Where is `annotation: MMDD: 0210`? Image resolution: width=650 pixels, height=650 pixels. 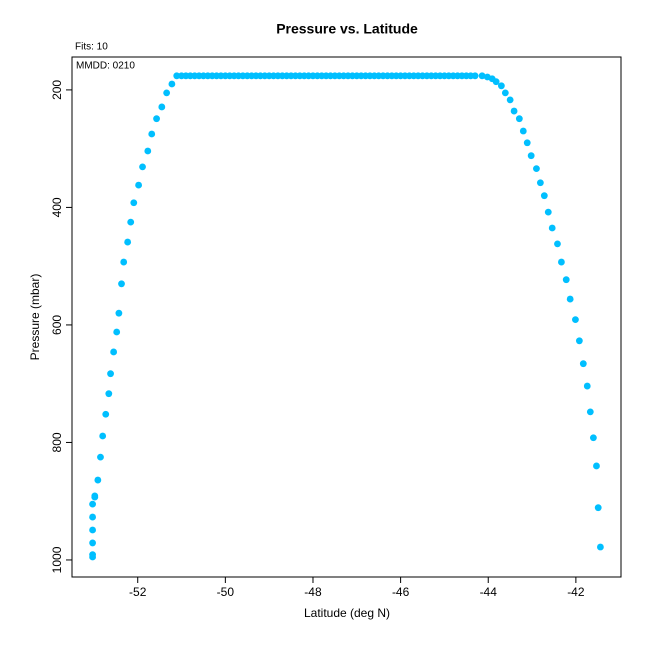 annotation: MMDD: 0210 is located at coordinates (105, 66).